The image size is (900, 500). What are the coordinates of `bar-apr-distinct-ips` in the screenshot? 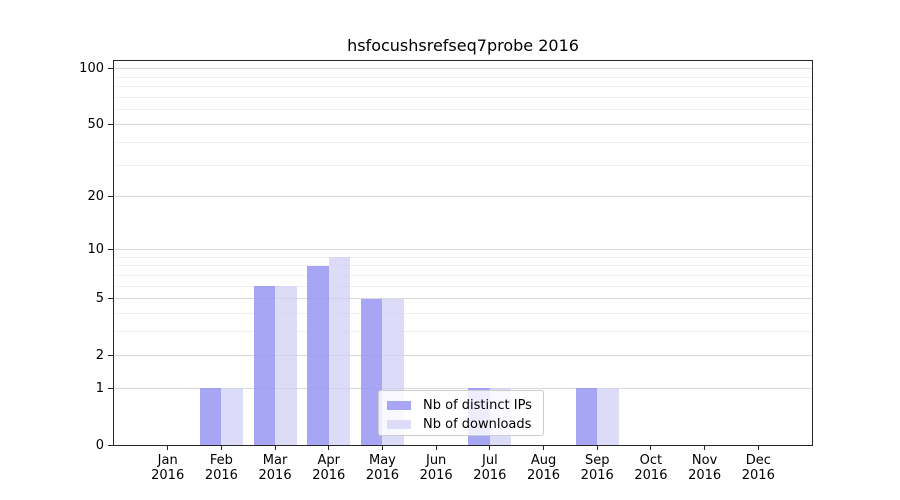 It's located at (318, 355).